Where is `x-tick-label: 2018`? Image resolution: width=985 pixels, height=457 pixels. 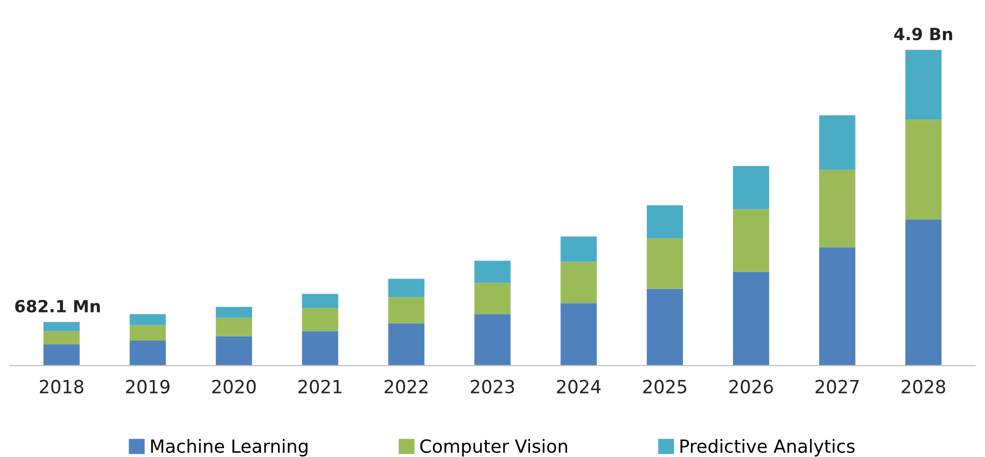 x-tick-label: 2018 is located at coordinates (62, 387).